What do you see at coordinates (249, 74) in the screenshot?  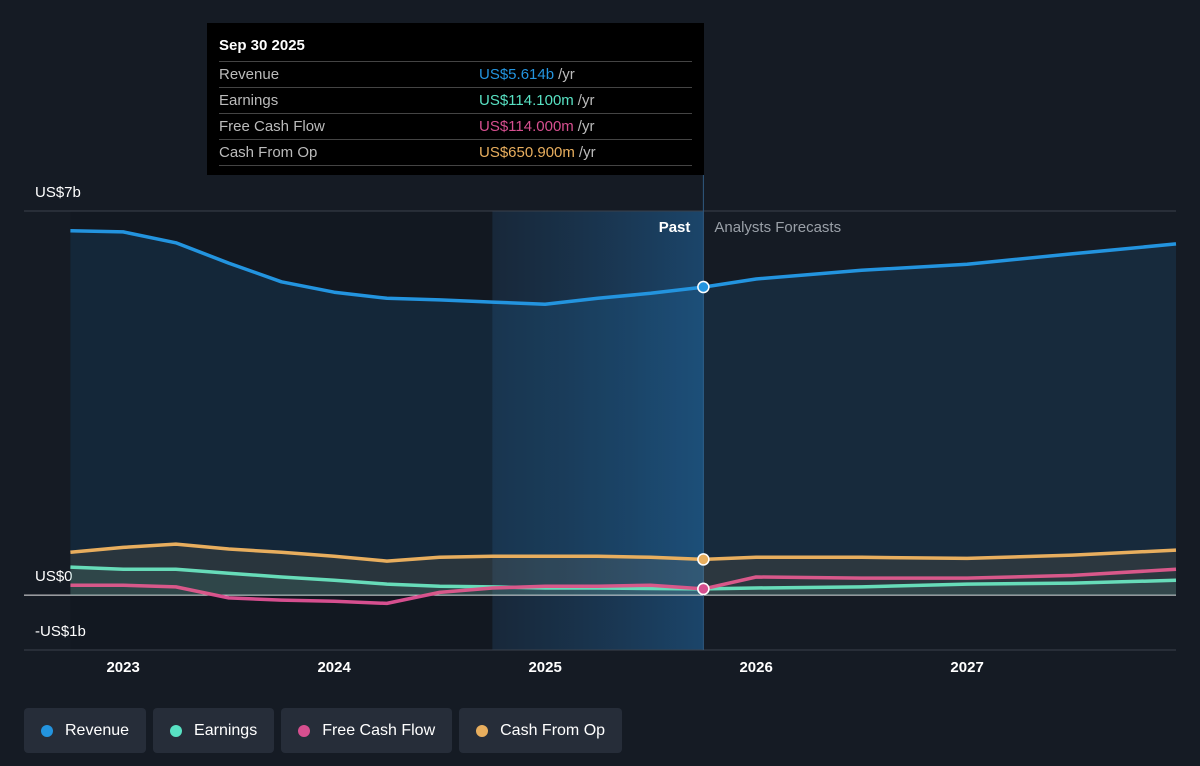 I see `tooltip-label: Revenue` at bounding box center [249, 74].